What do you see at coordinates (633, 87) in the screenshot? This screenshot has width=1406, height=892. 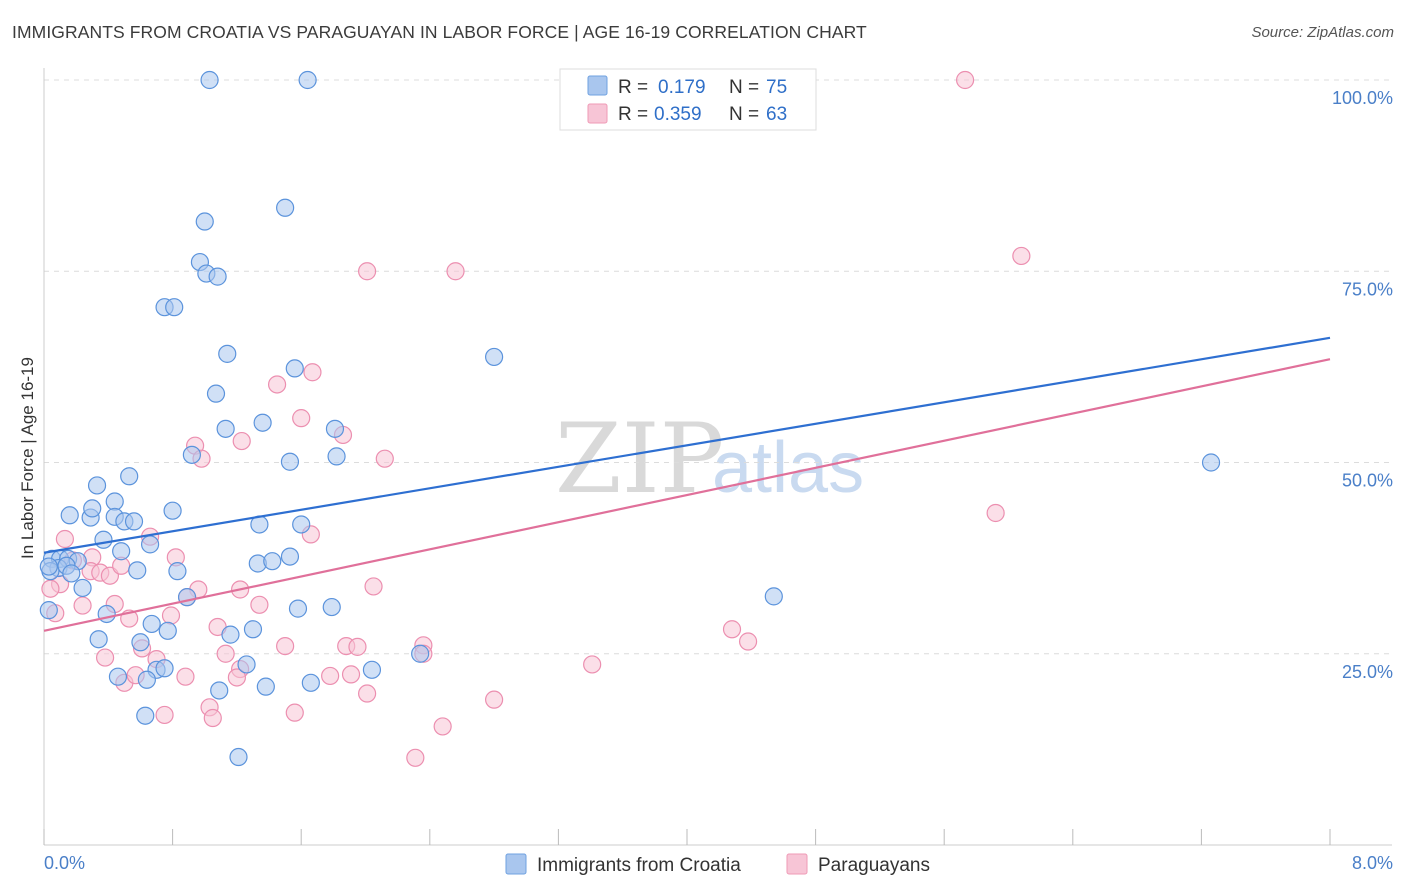 I see `legend-r-label-1: R =` at bounding box center [633, 87].